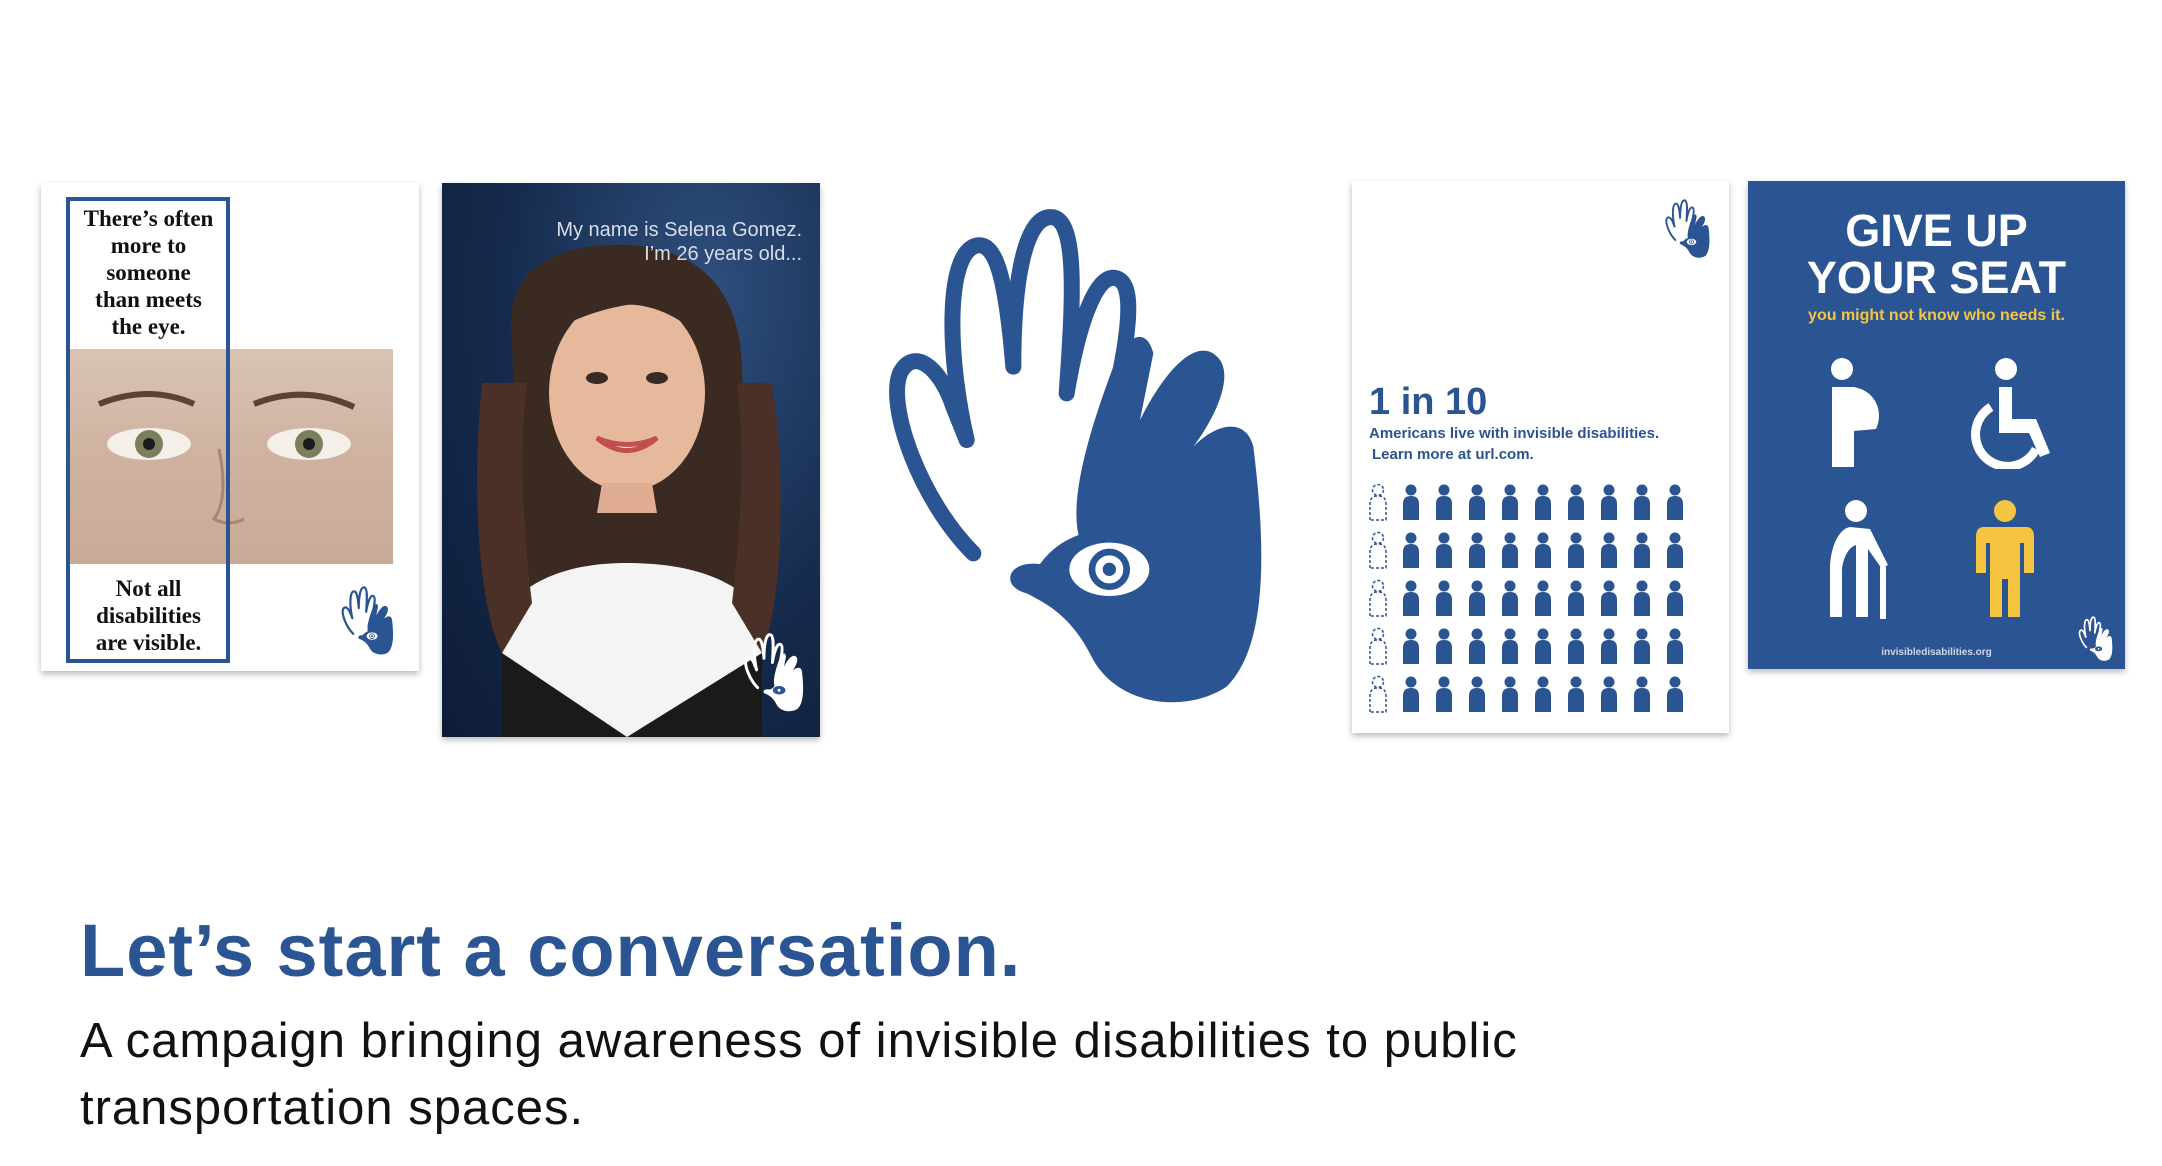 The image size is (2162, 1166). I want to click on seat-tagline: you might not know who needs it., so click(1936, 315).